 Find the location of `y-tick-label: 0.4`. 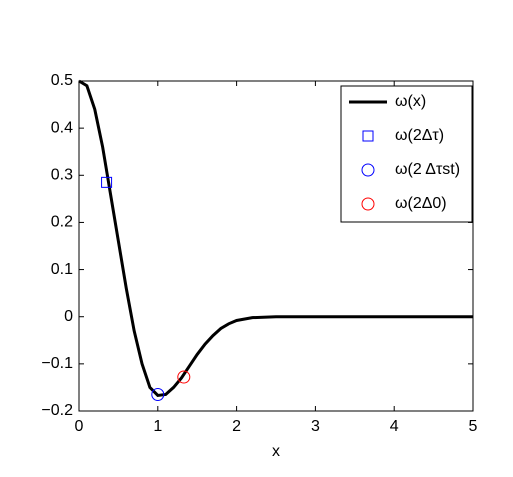

y-tick-label: 0.4 is located at coordinates (62, 127).